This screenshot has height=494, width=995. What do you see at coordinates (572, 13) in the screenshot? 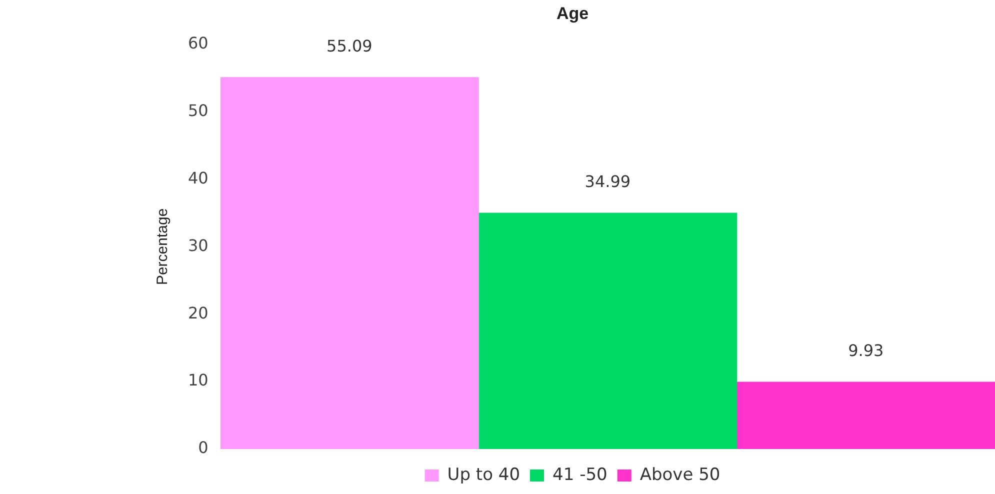
I see `chart-title: Age` at bounding box center [572, 13].